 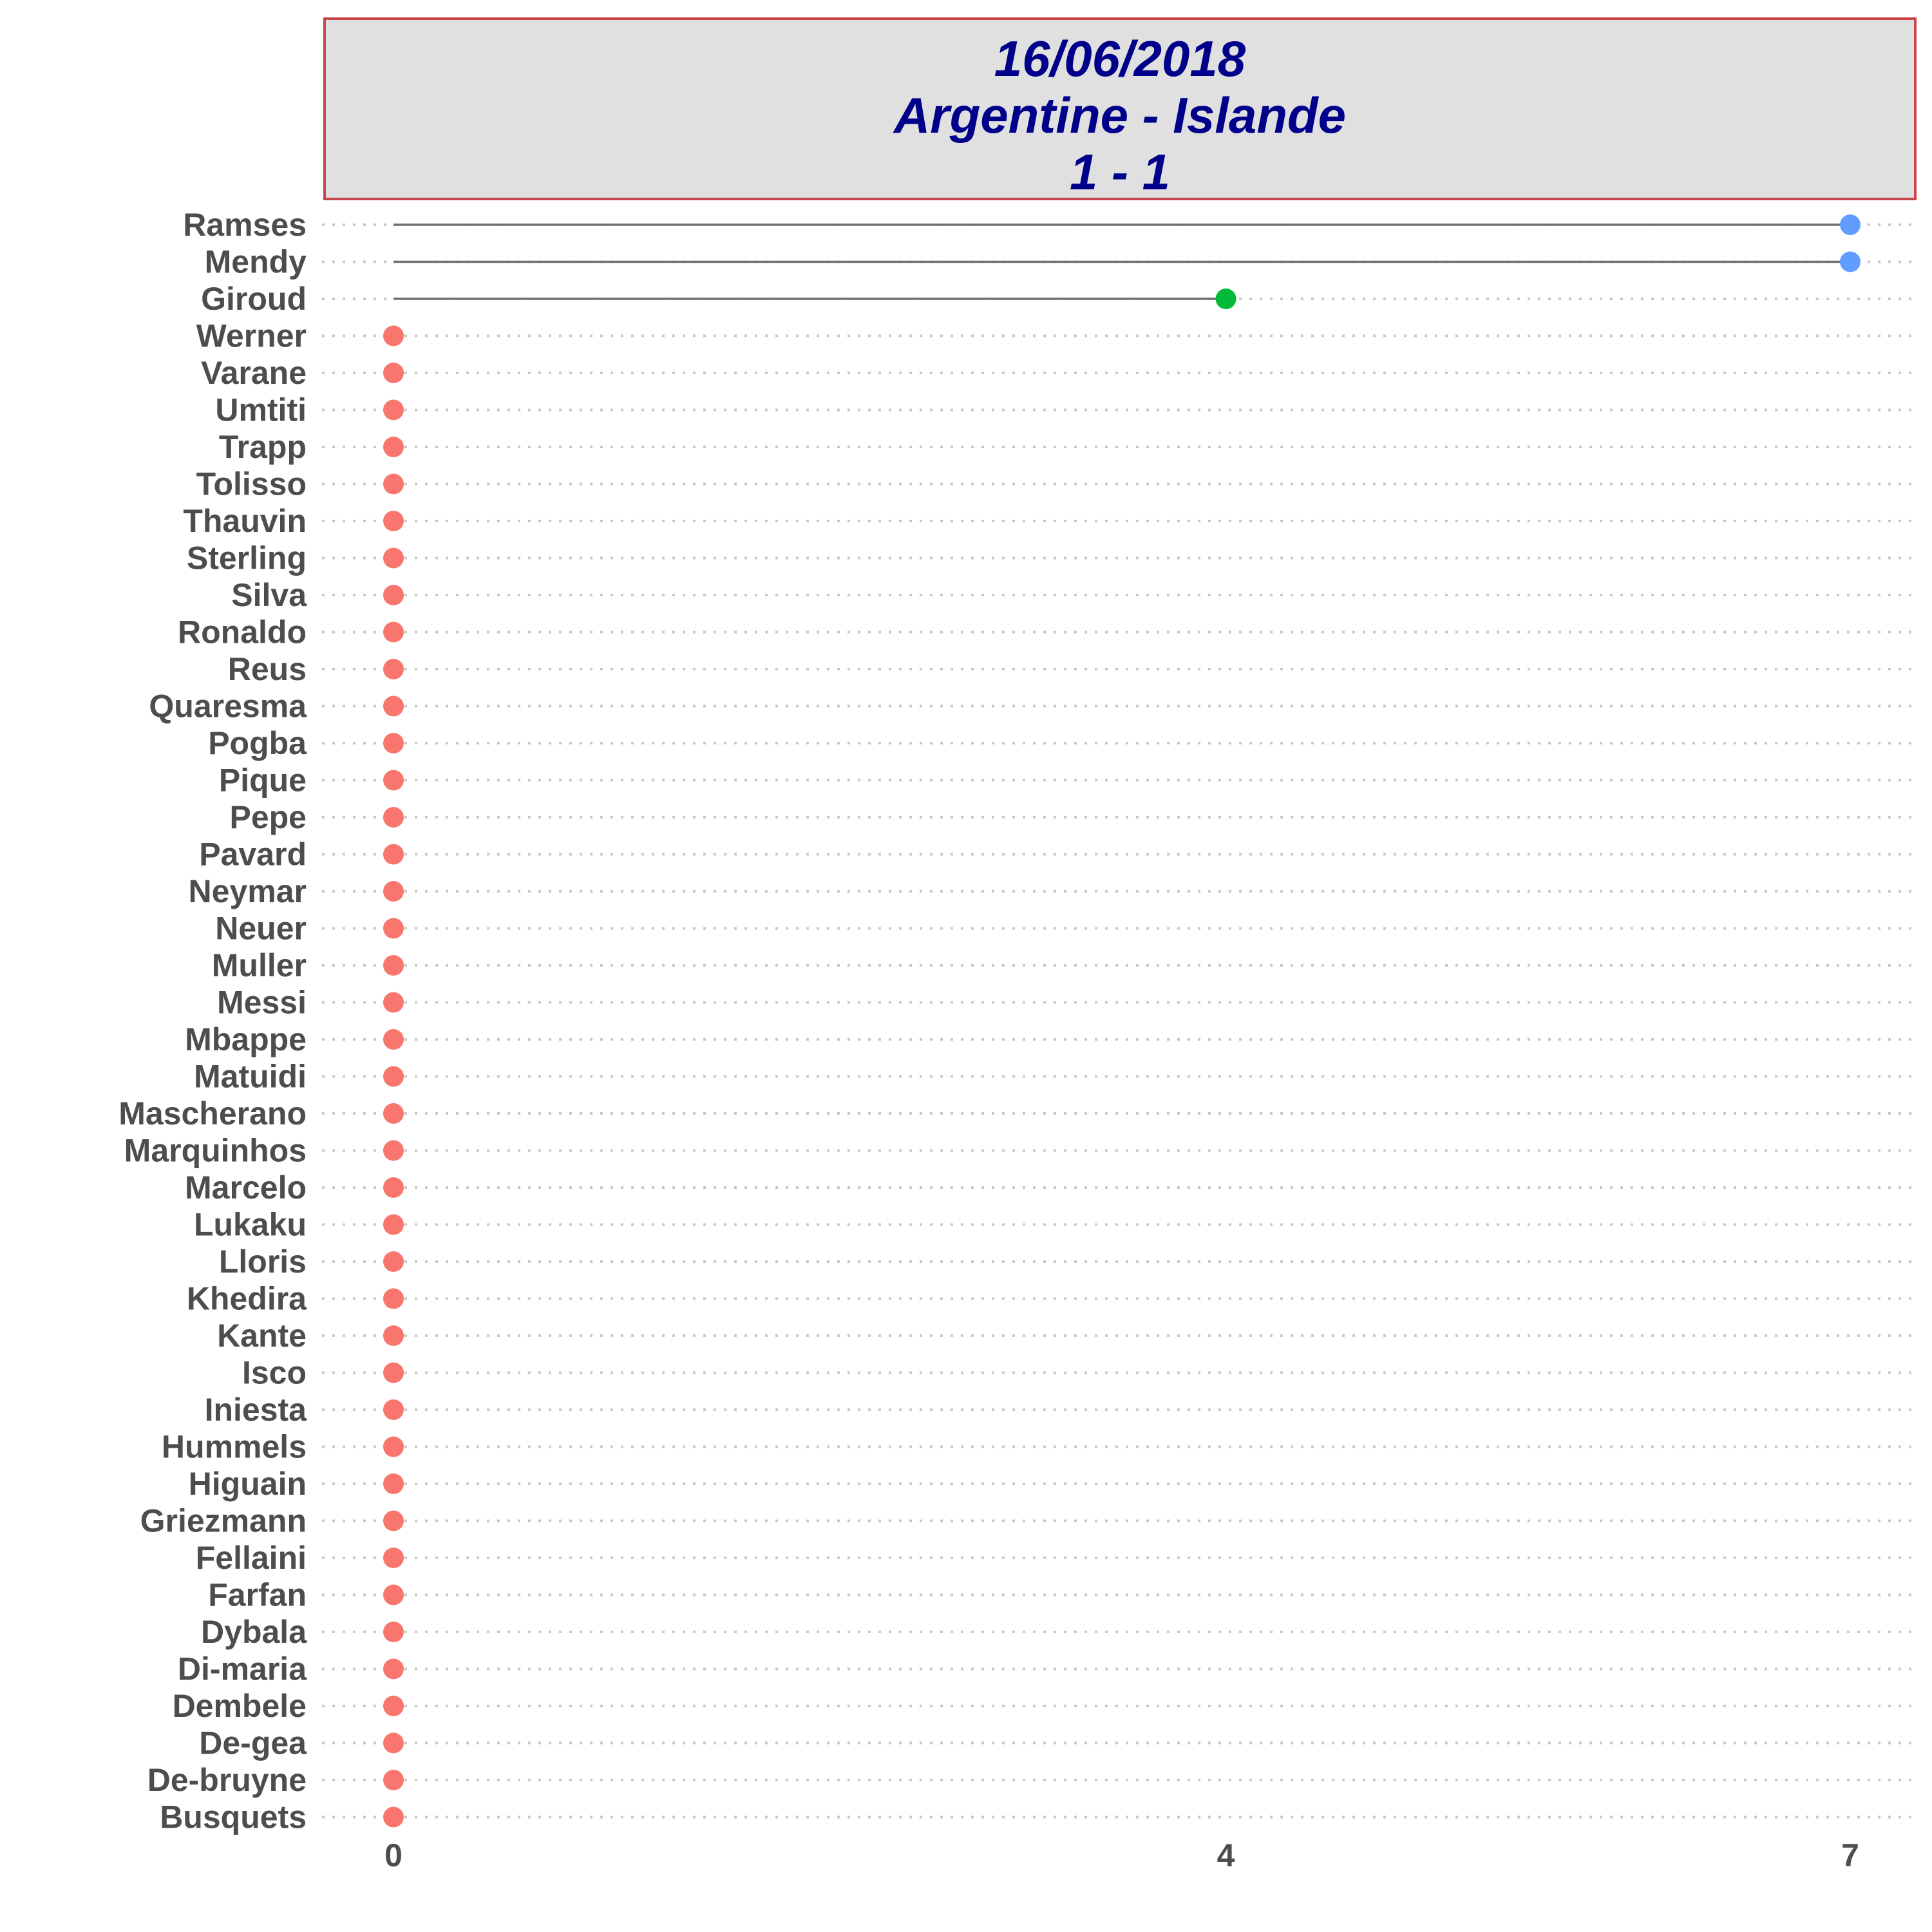 What do you see at coordinates (394, 781) in the screenshot?
I see `point-pique` at bounding box center [394, 781].